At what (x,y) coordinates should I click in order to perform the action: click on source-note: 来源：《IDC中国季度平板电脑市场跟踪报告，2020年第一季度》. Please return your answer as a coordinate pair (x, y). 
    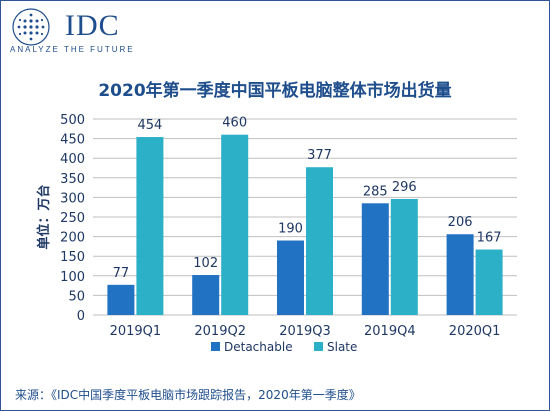
    Looking at the image, I should click on (188, 395).